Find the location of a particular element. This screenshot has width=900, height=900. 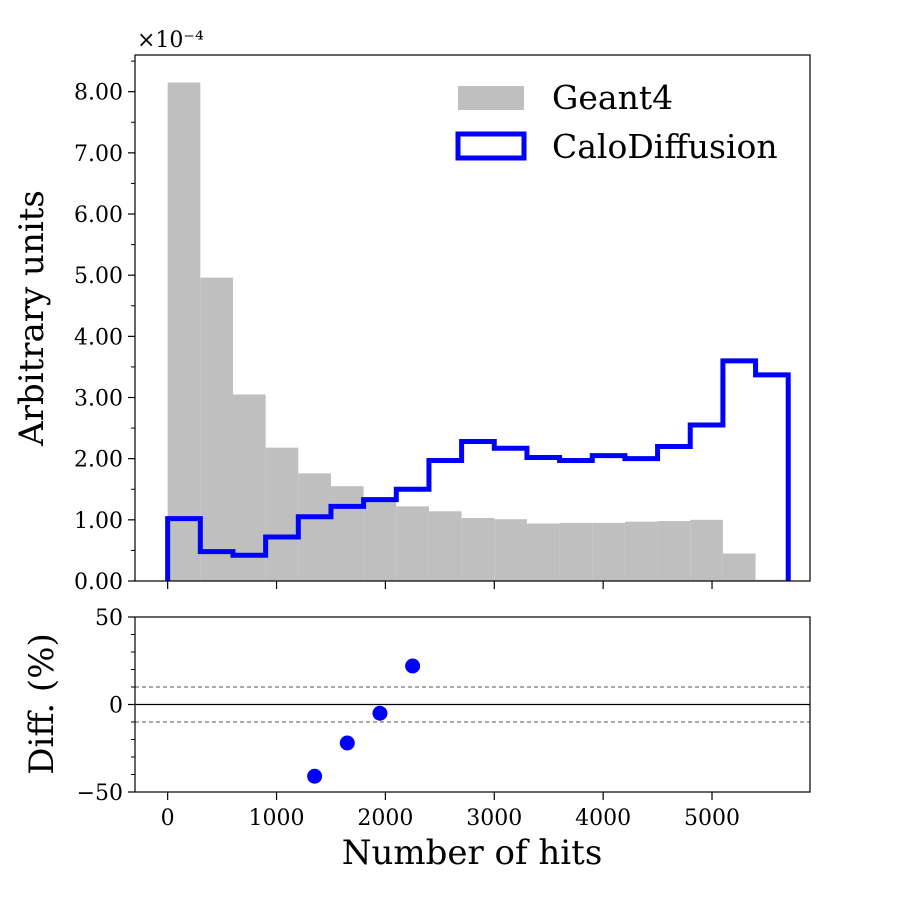

ratio-y-tick-label: 50 is located at coordinates (109, 618).